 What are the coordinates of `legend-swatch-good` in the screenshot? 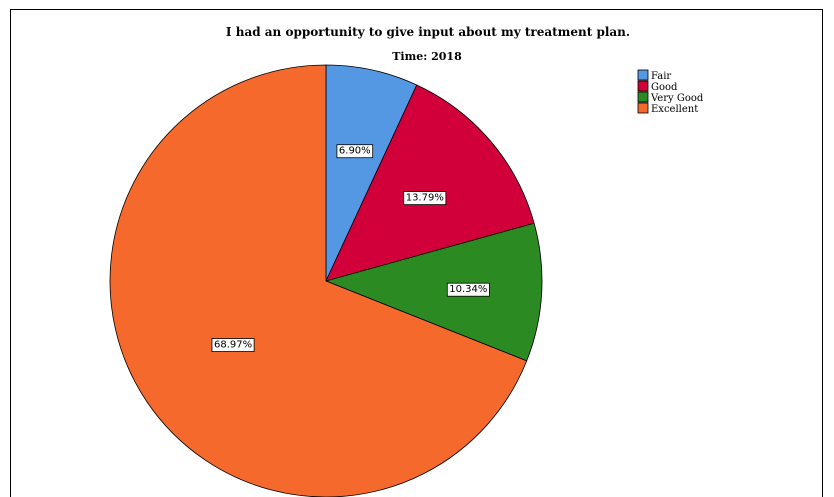 It's located at (643, 86).